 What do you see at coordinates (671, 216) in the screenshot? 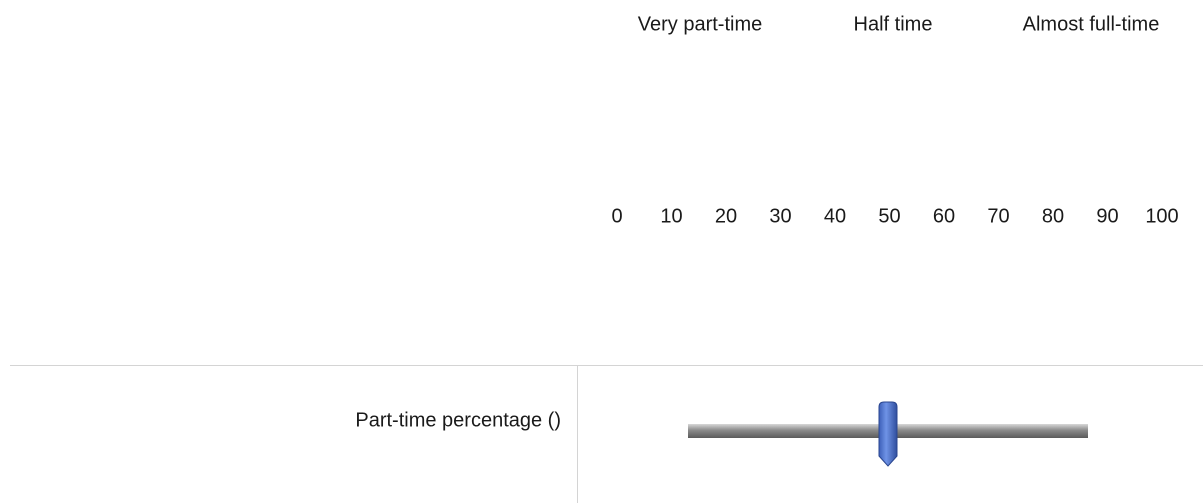
I see `scale-tick: 10` at bounding box center [671, 216].